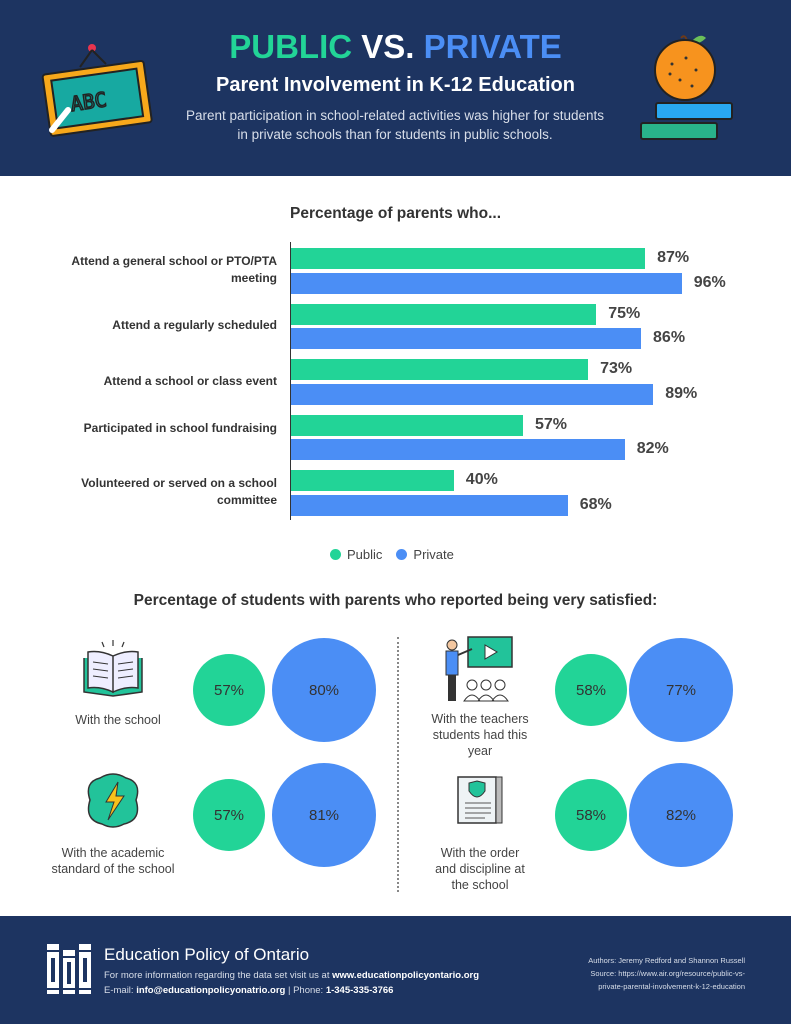 This screenshot has width=791, height=1024. Describe the element at coordinates (388, 46) in the screenshot. I see `title-vs: VS.` at that location.